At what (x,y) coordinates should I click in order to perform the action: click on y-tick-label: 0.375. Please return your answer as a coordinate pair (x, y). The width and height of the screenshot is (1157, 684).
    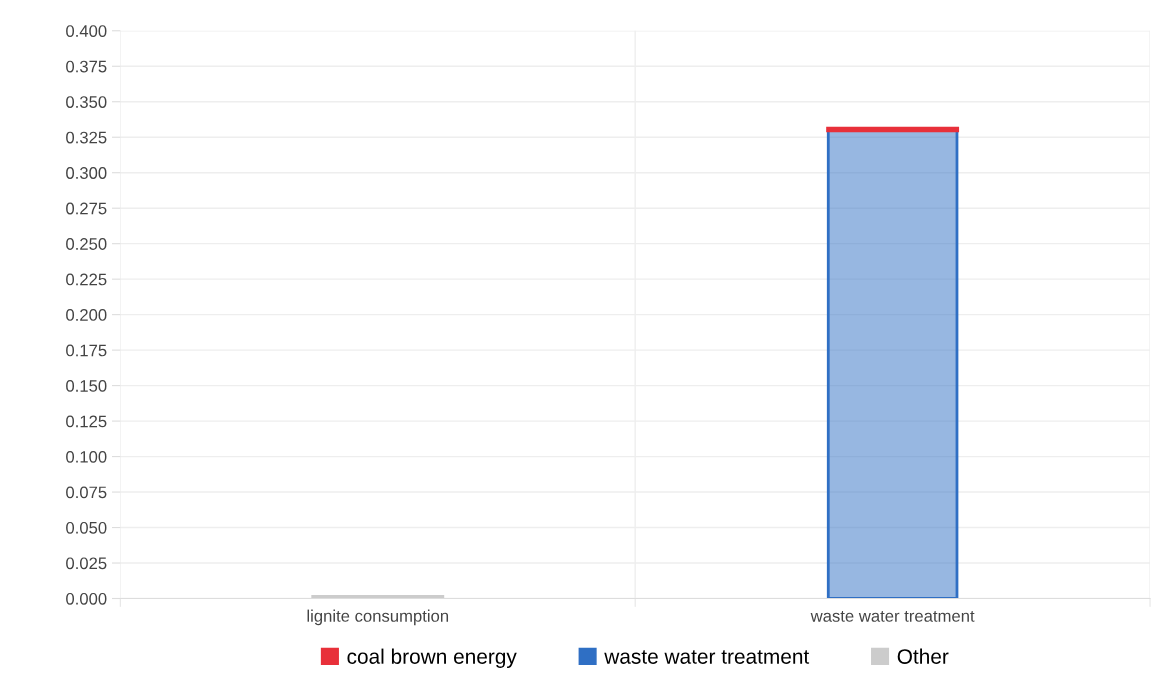
    Looking at the image, I should click on (86, 66).